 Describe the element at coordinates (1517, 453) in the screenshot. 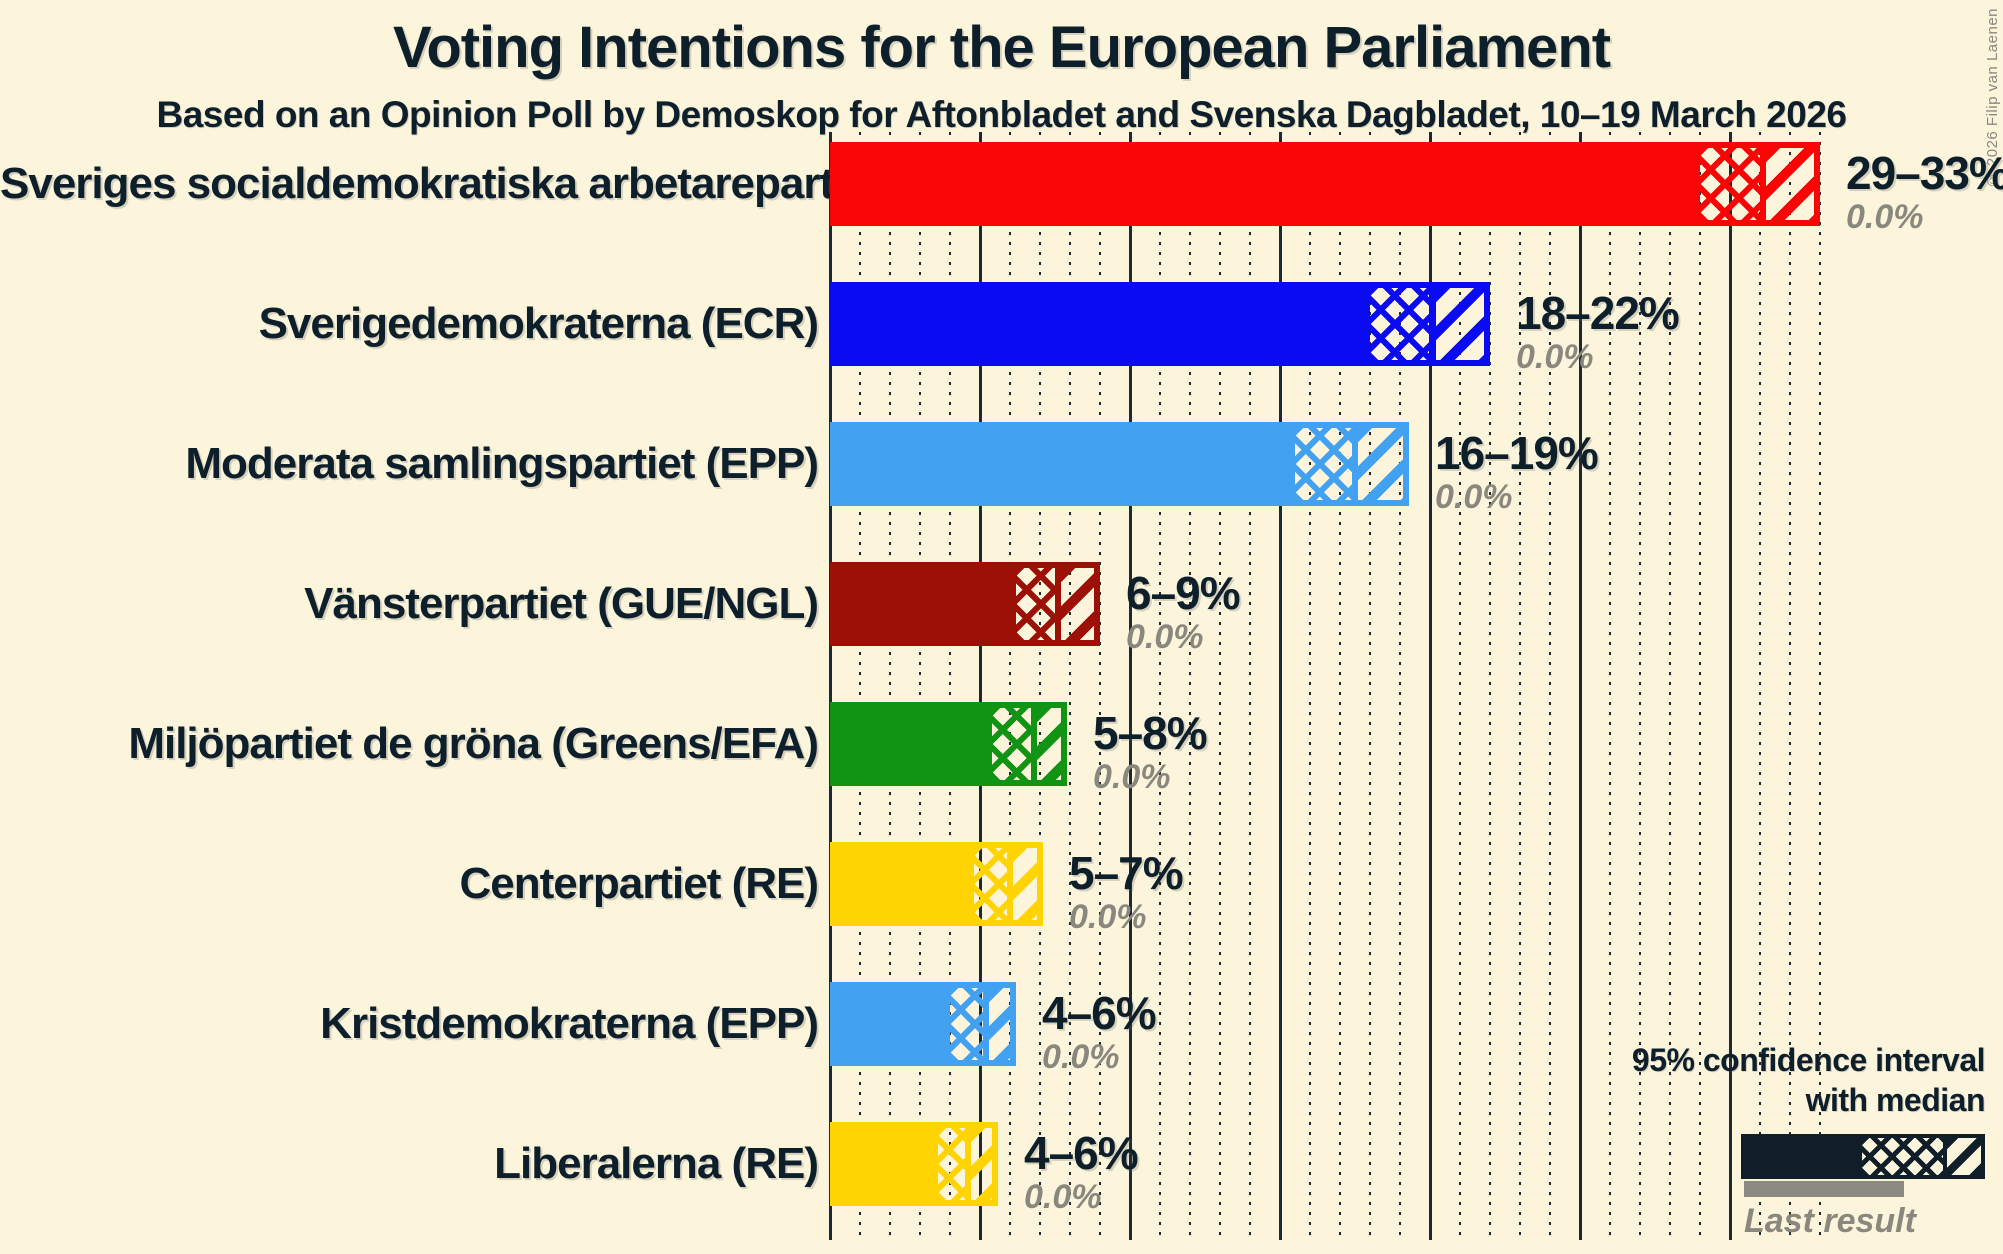

I see `ci-label: 16–19%` at that location.